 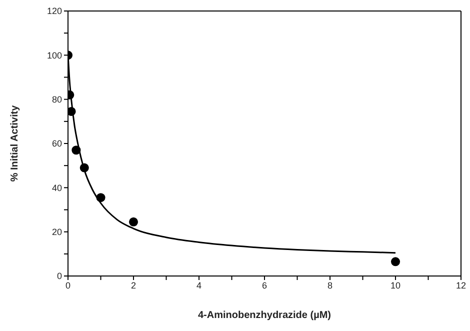 What do you see at coordinates (54, 55) in the screenshot?
I see `y-tick-label: 100` at bounding box center [54, 55].